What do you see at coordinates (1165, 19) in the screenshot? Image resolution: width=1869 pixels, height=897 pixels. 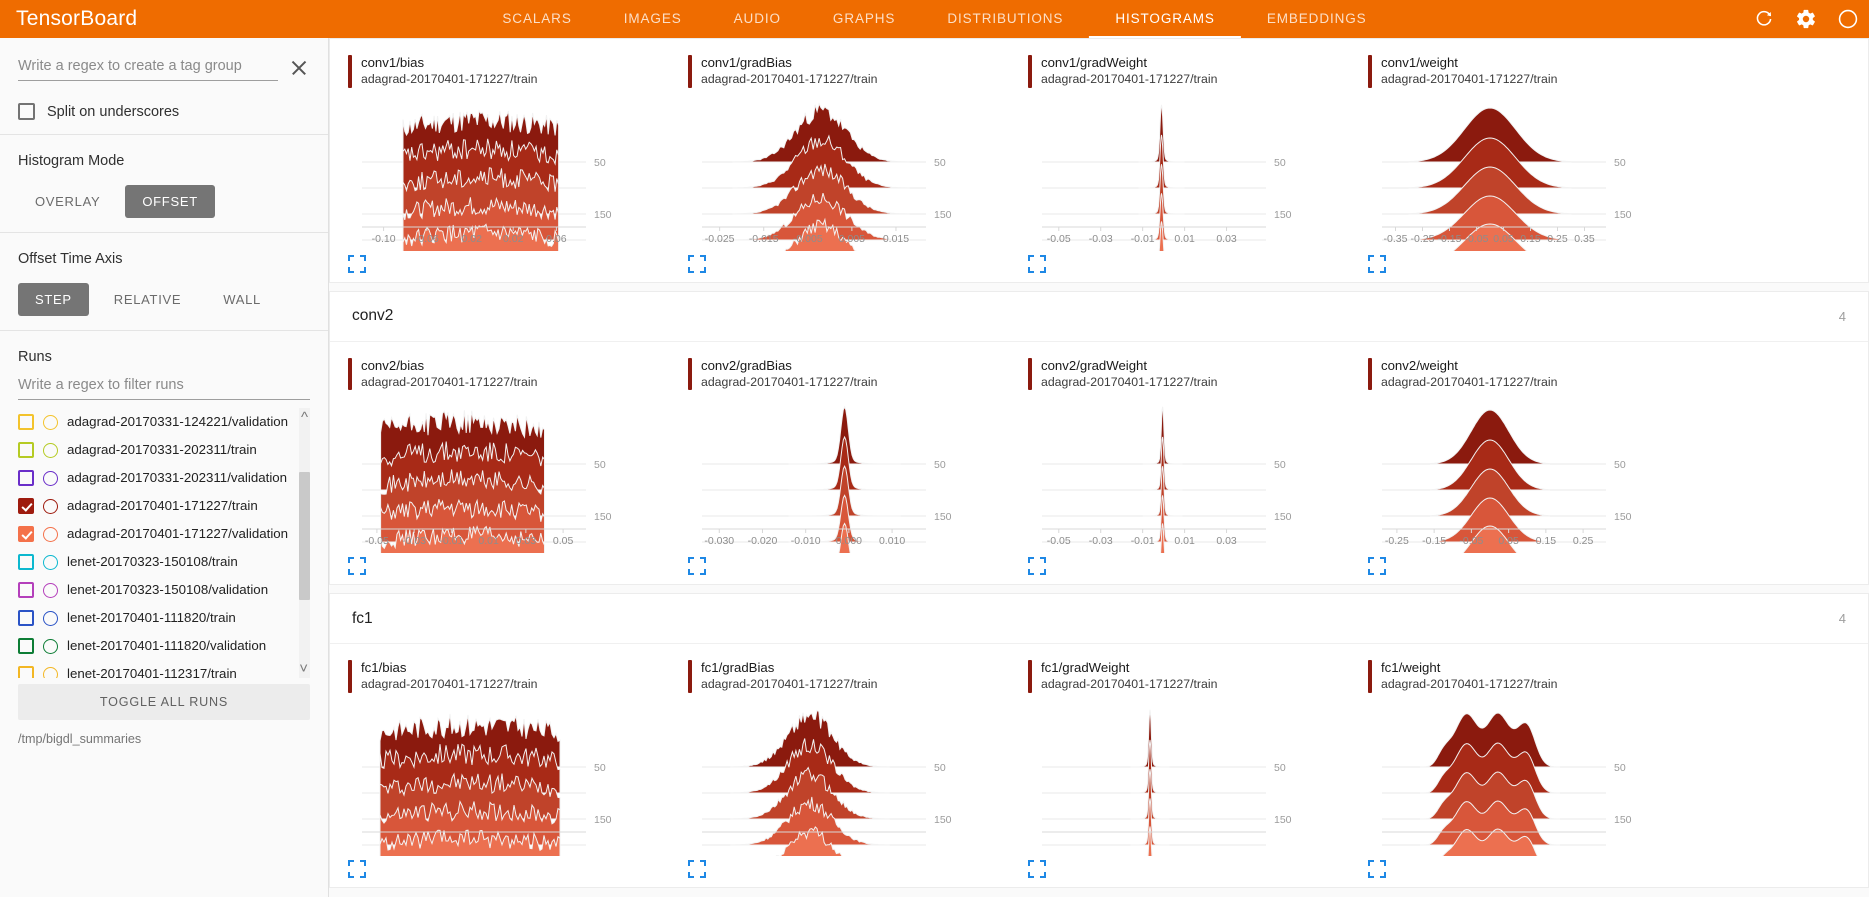 I see `nav-tab-histograms: HISTOGRAMS` at bounding box center [1165, 19].